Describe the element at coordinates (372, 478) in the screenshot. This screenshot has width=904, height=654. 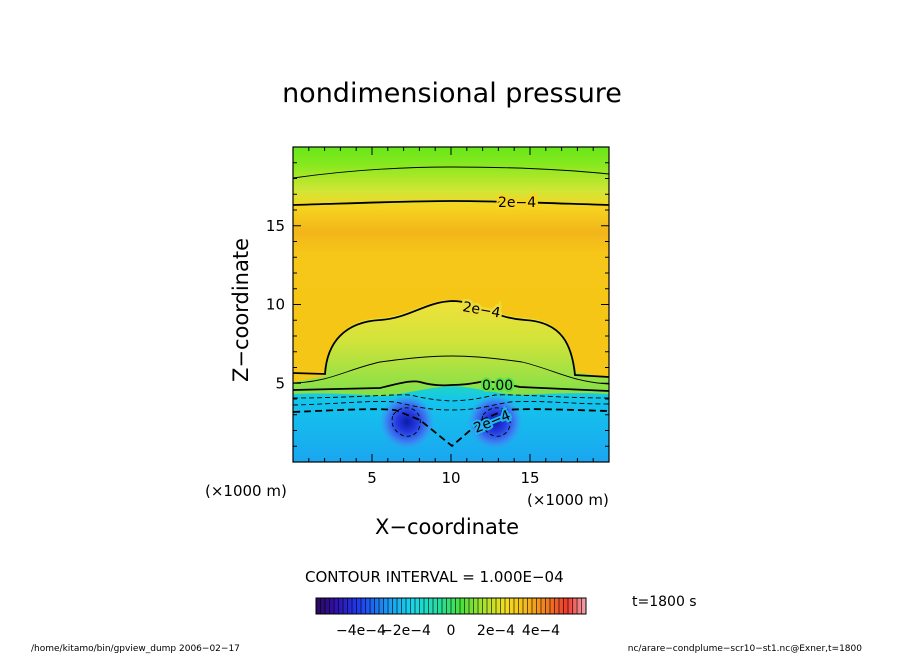
I see `x-tick-label: 5` at that location.